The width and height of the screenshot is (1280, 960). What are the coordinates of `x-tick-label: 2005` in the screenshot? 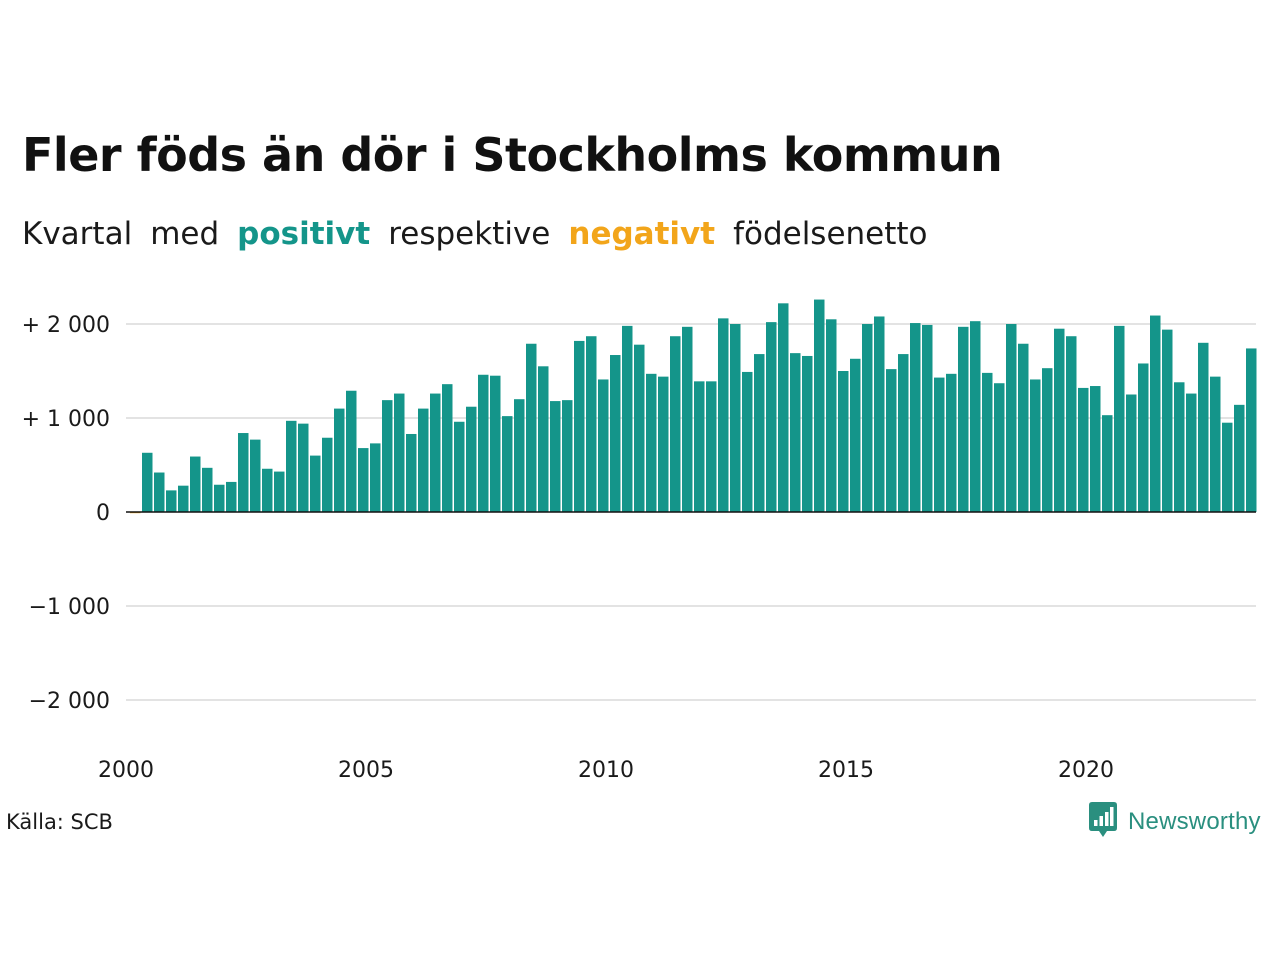 It's located at (366, 770).